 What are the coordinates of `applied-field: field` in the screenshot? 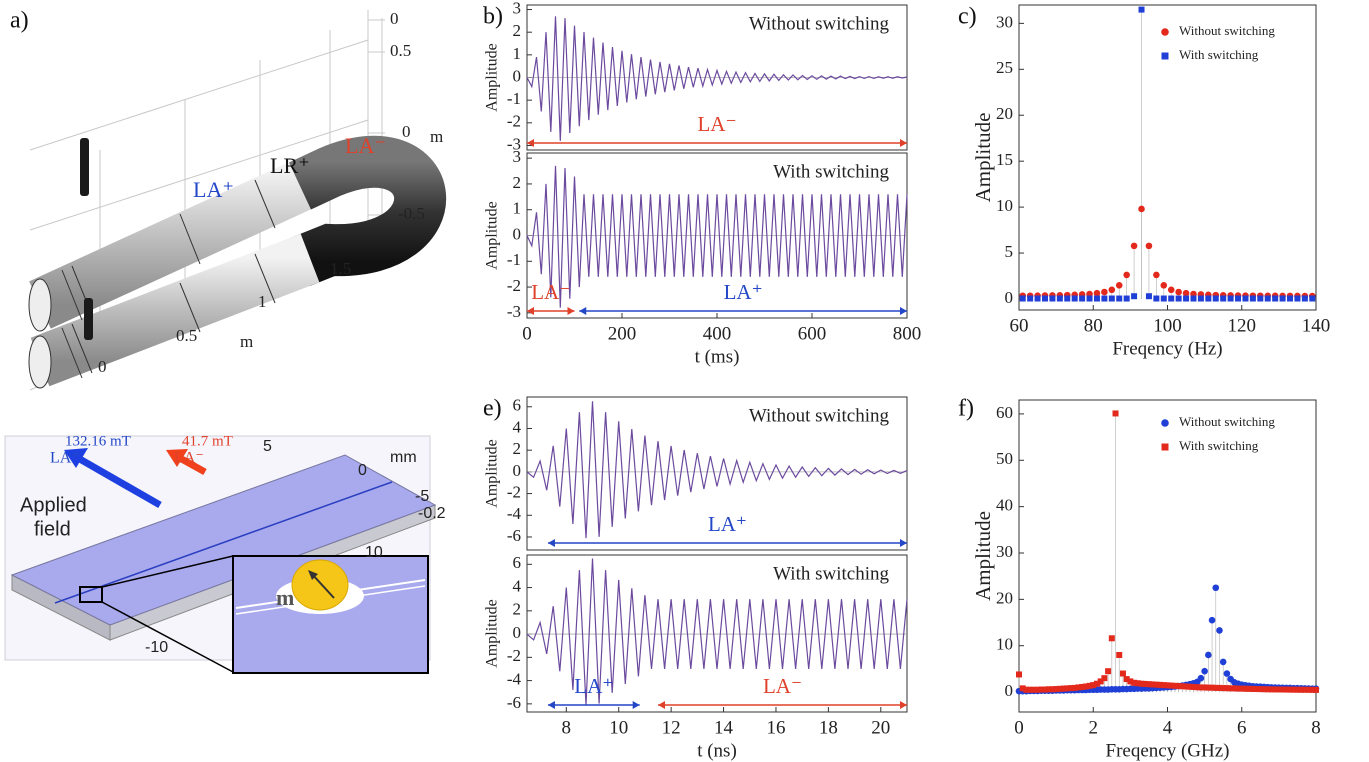 It's located at (52, 529).